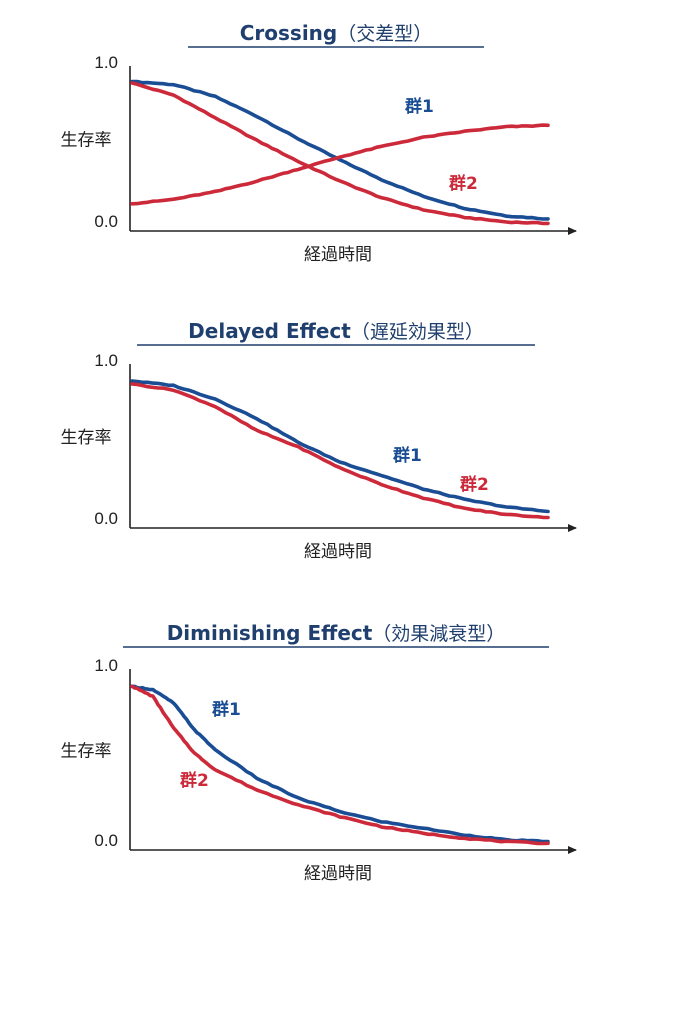  Describe the element at coordinates (340, 164) in the screenshot. I see `series-line-group2-tail` at that location.